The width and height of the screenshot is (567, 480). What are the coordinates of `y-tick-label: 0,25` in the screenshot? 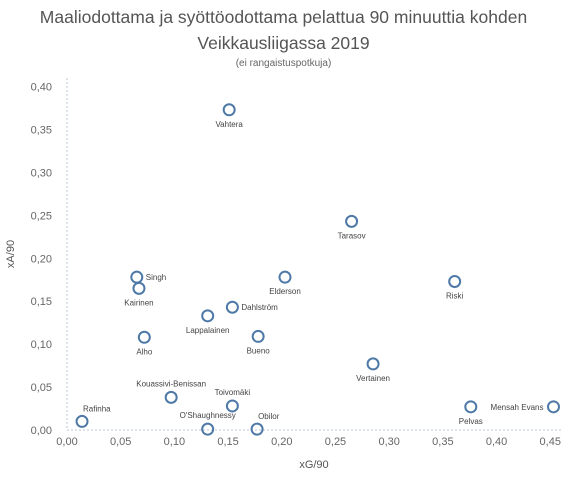 It's located at (41, 216).